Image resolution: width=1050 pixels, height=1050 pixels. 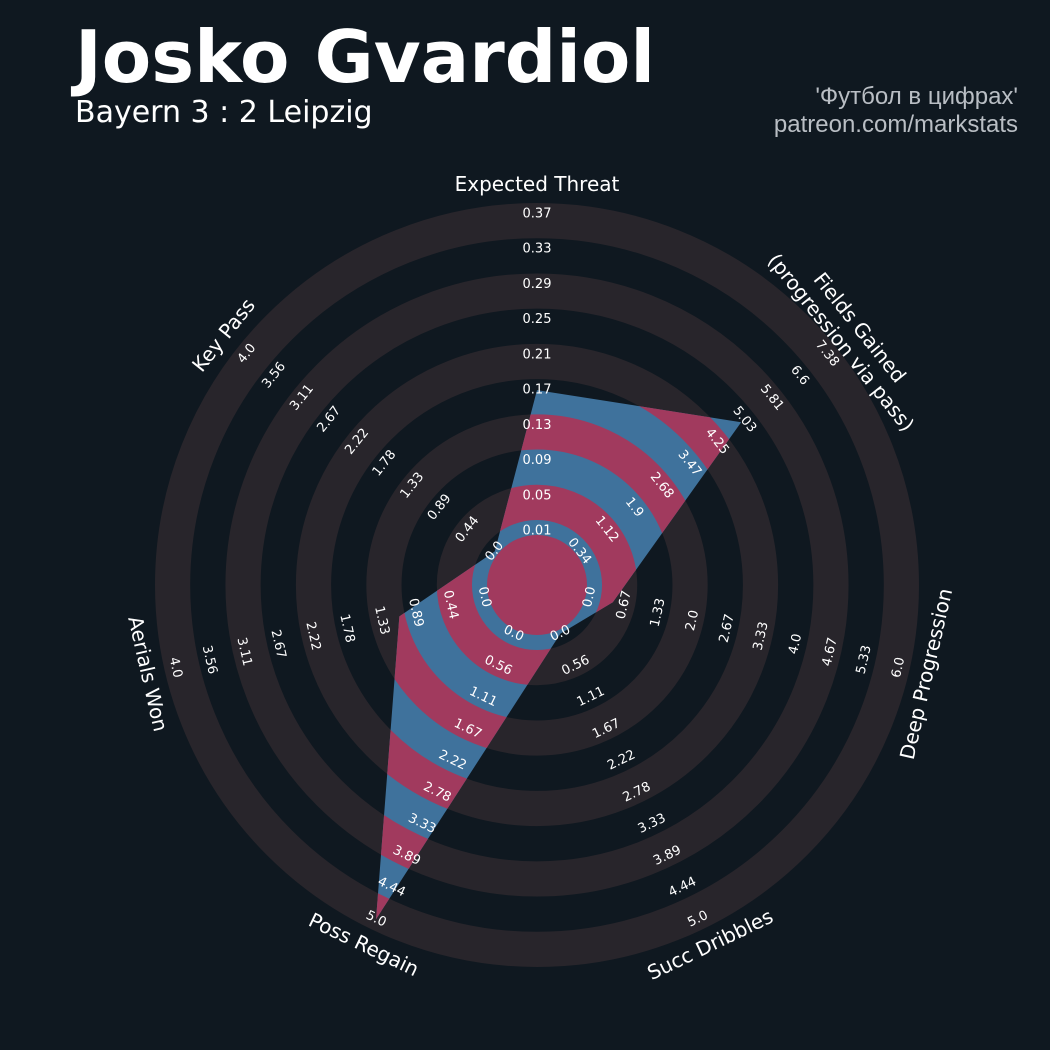 What do you see at coordinates (830, 652) in the screenshot?
I see `tick-label: 4.67` at bounding box center [830, 652].